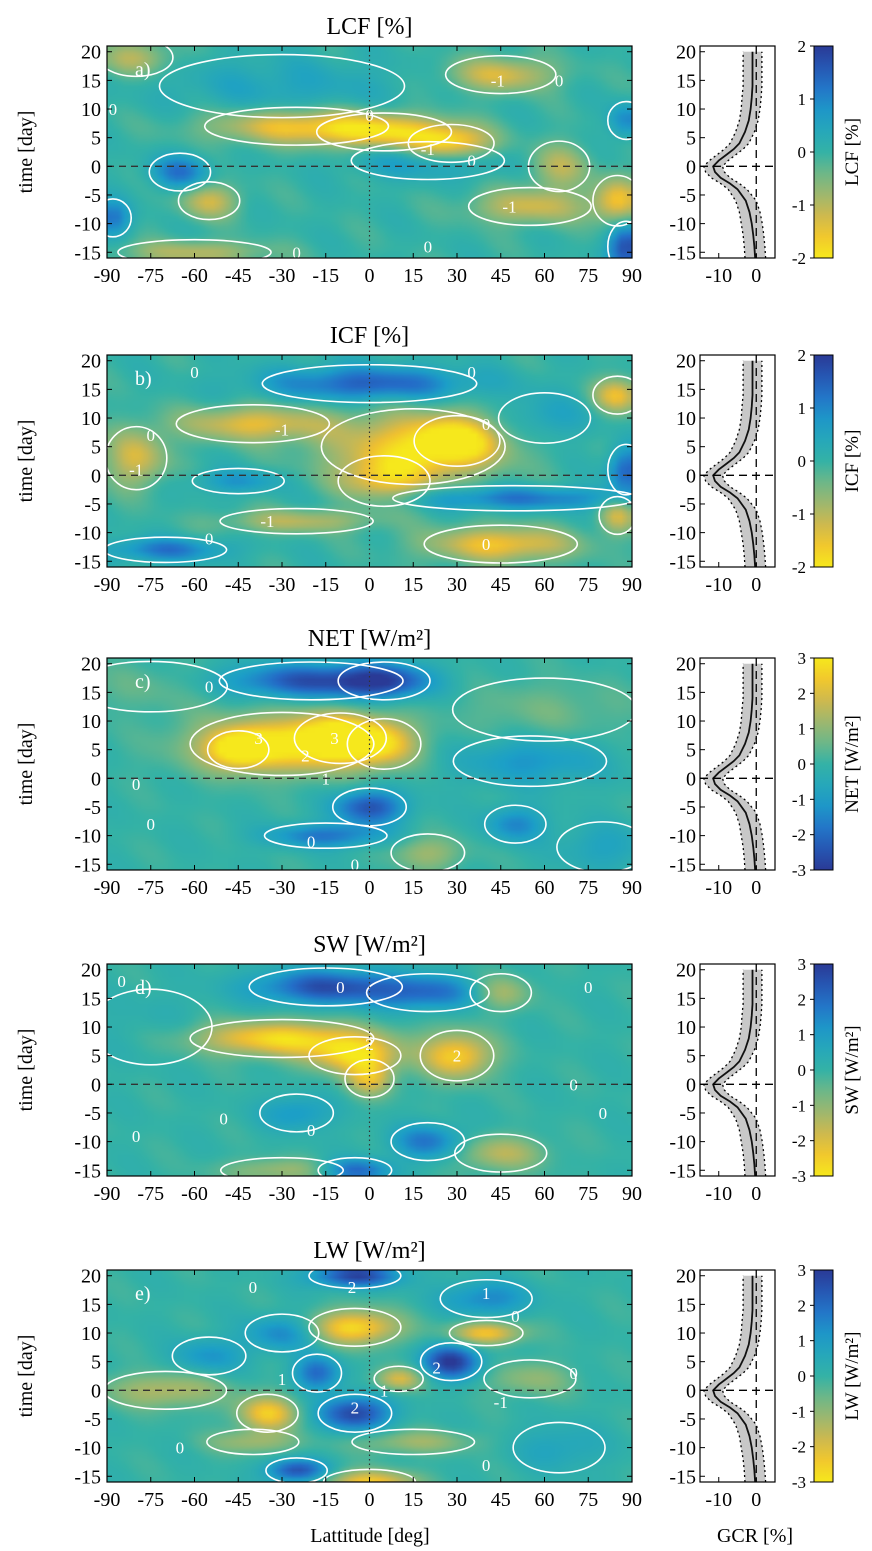 This screenshot has width=872, height=1551. What do you see at coordinates (143, 70) in the screenshot?
I see `panel-label: a)` at bounding box center [143, 70].